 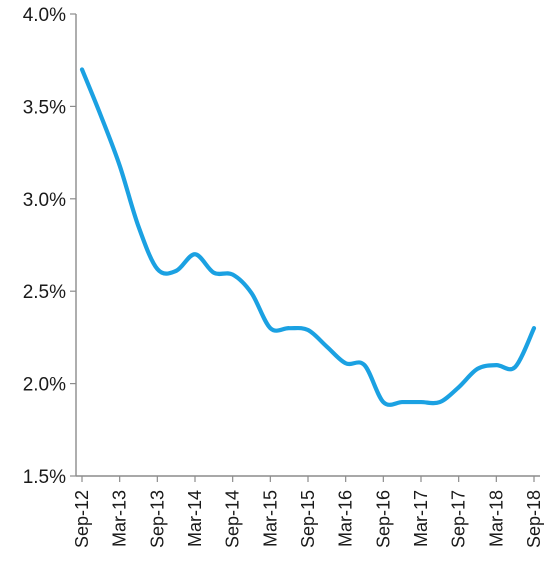 I want to click on x-tick-label: Mar-18, so click(x=496, y=518).